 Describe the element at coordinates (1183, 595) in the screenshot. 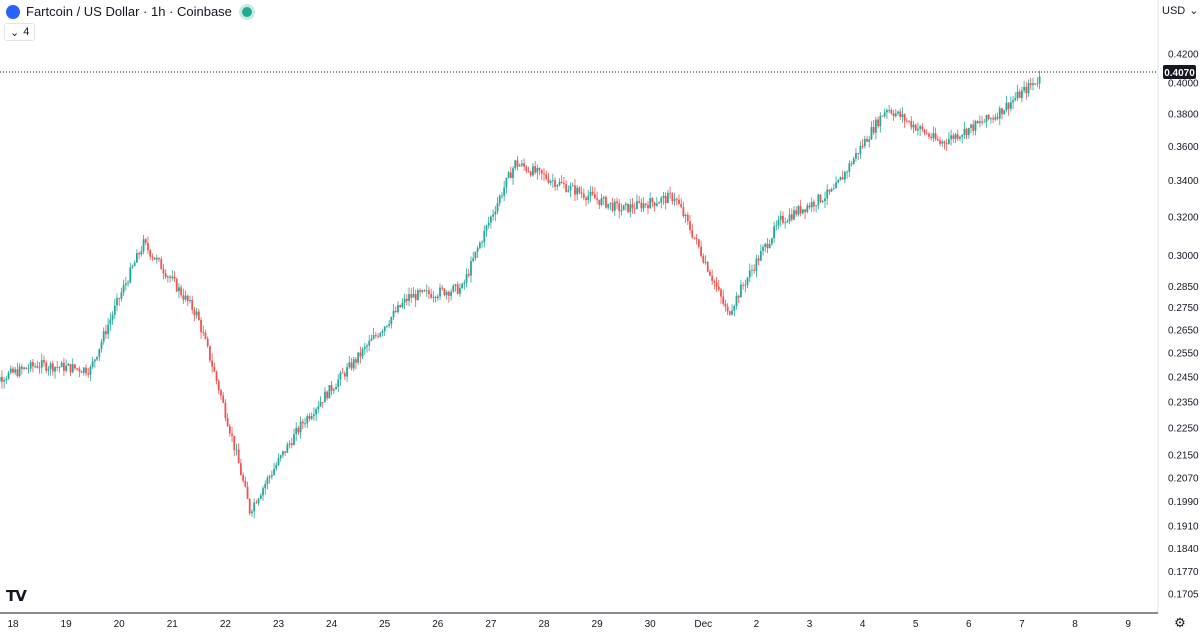

I see `y-tick-label: 0.1705` at that location.